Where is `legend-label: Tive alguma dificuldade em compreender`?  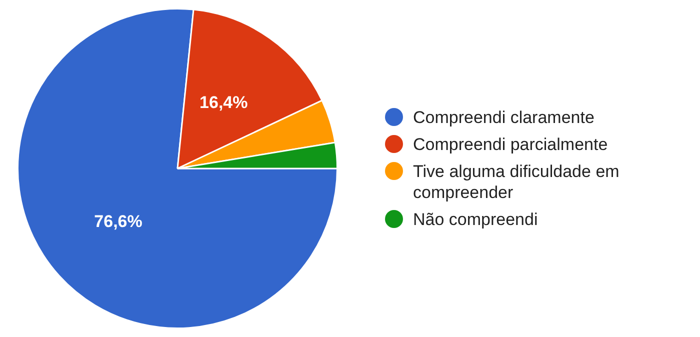 legend-label: Tive alguma dificuldade em compreender is located at coordinates (516, 182).